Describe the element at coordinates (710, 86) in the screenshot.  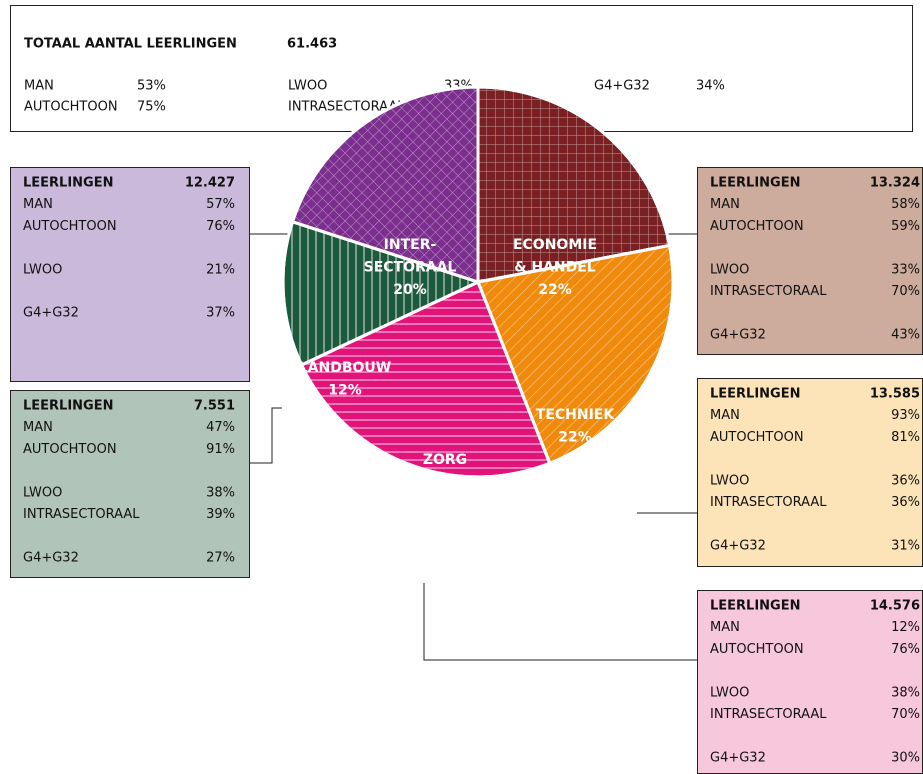
I see `summary-value: 34%` at that location.